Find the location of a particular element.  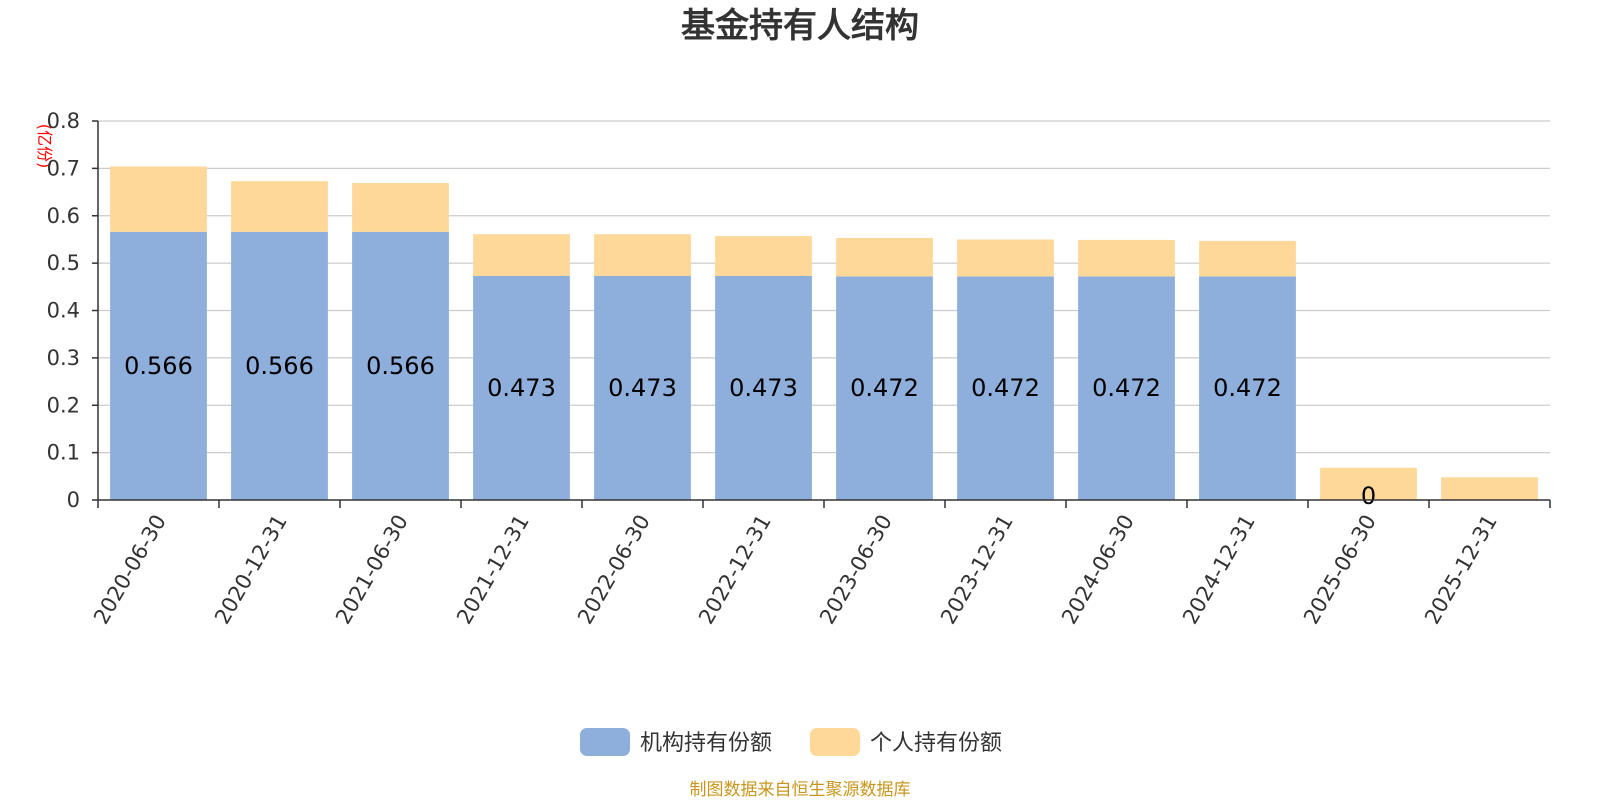

y-tick-label: 0 is located at coordinates (73, 500).